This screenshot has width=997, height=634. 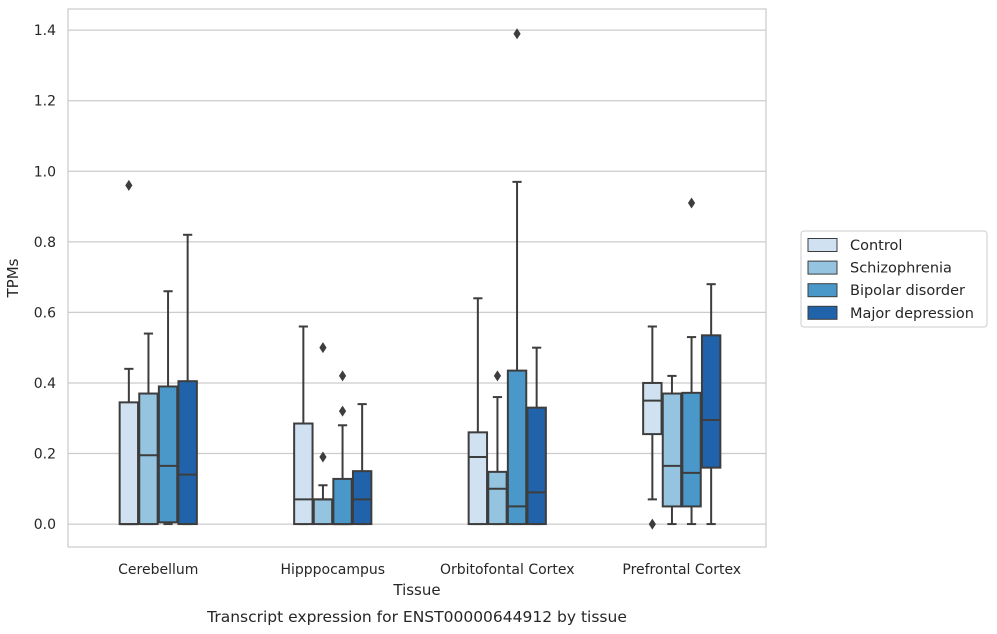 I want to click on box-control-hipppocampus, so click(x=303, y=425).